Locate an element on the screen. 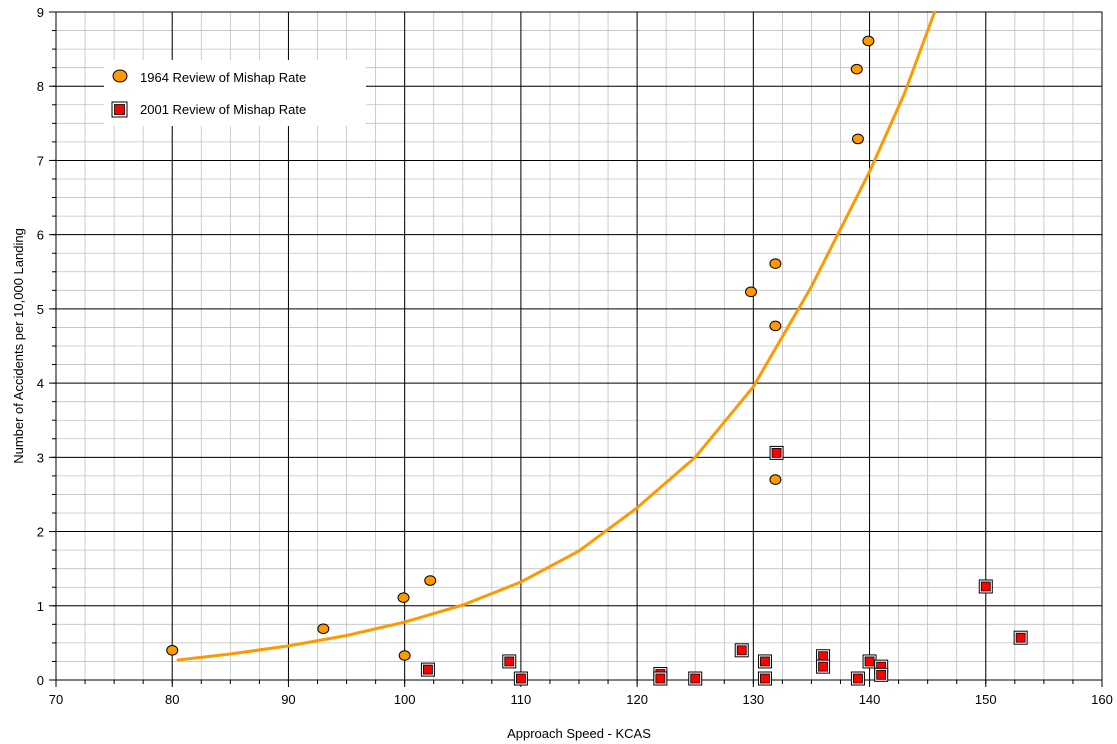 The height and width of the screenshot is (744, 1117). x-tick-label: 100 is located at coordinates (405, 699).